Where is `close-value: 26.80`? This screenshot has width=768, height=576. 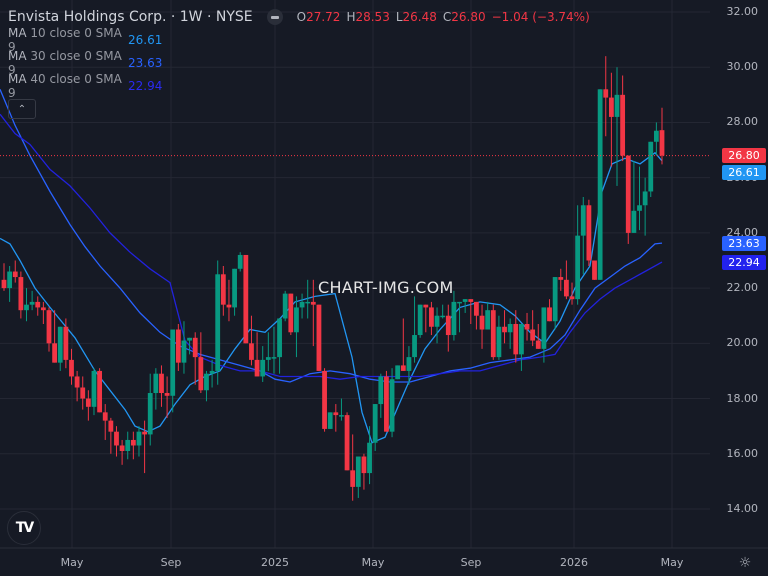
close-value: 26.80 is located at coordinates (468, 17).